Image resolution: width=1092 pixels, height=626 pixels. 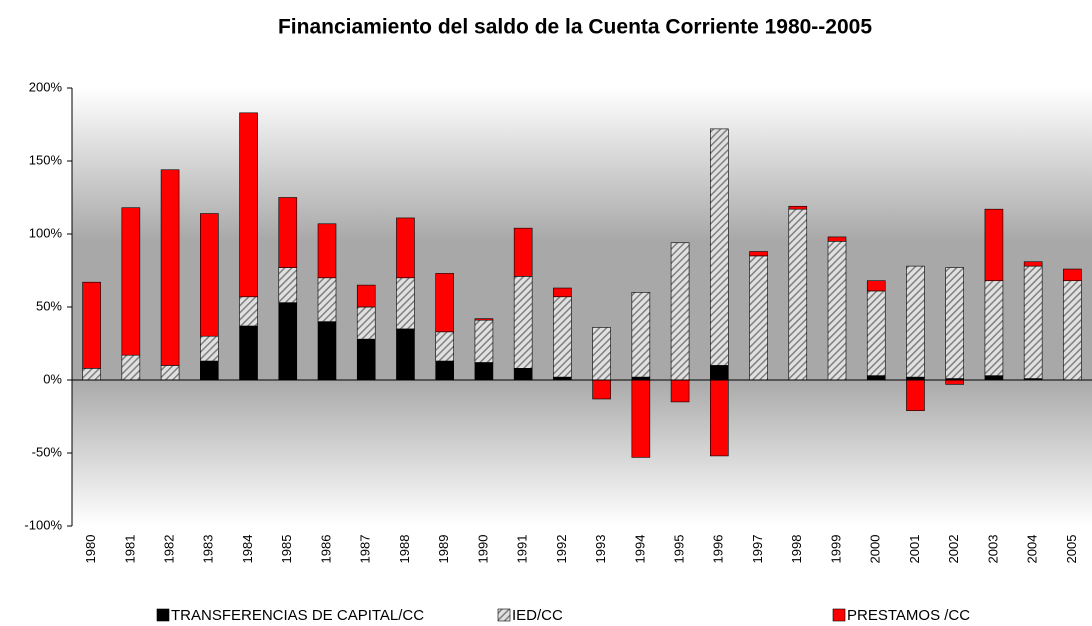 I want to click on x-tick-label: 1999, so click(x=835, y=549).